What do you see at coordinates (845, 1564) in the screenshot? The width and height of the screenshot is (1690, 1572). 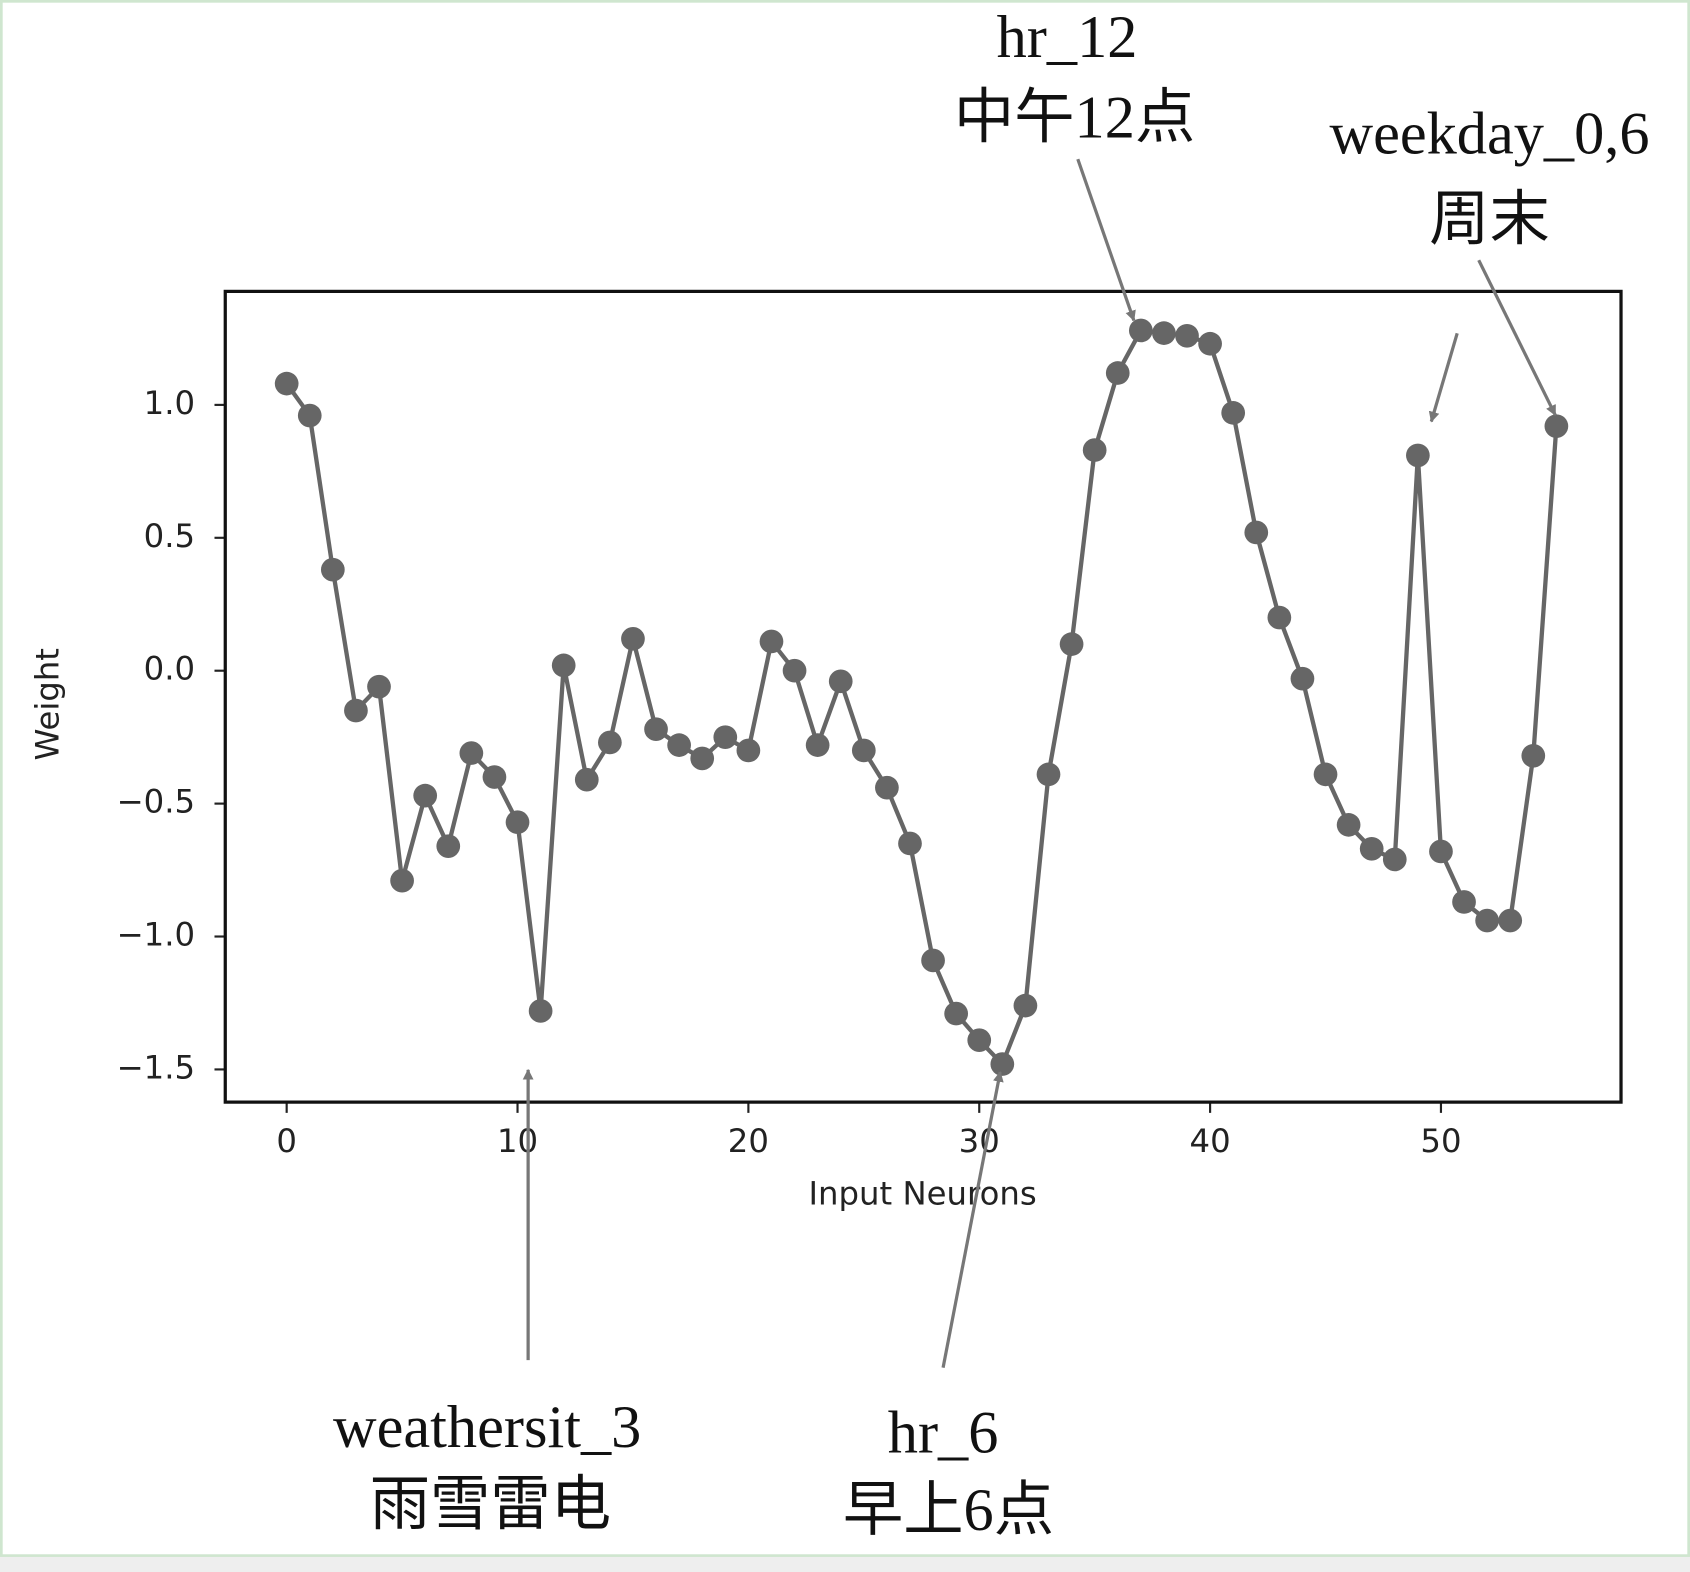 I see `bottom-strip` at bounding box center [845, 1564].